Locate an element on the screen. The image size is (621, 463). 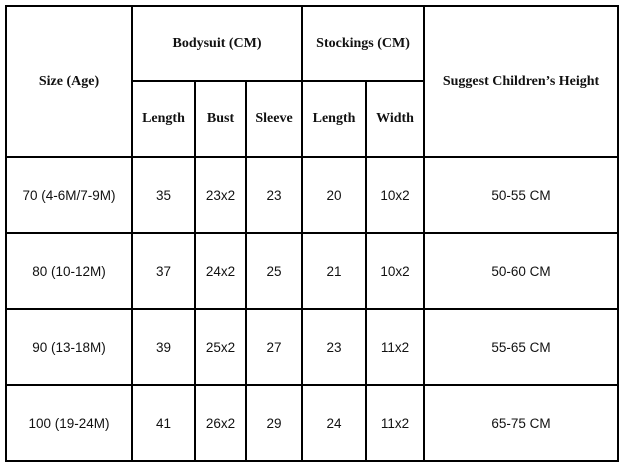
table-cell: 39 is located at coordinates (163, 347).